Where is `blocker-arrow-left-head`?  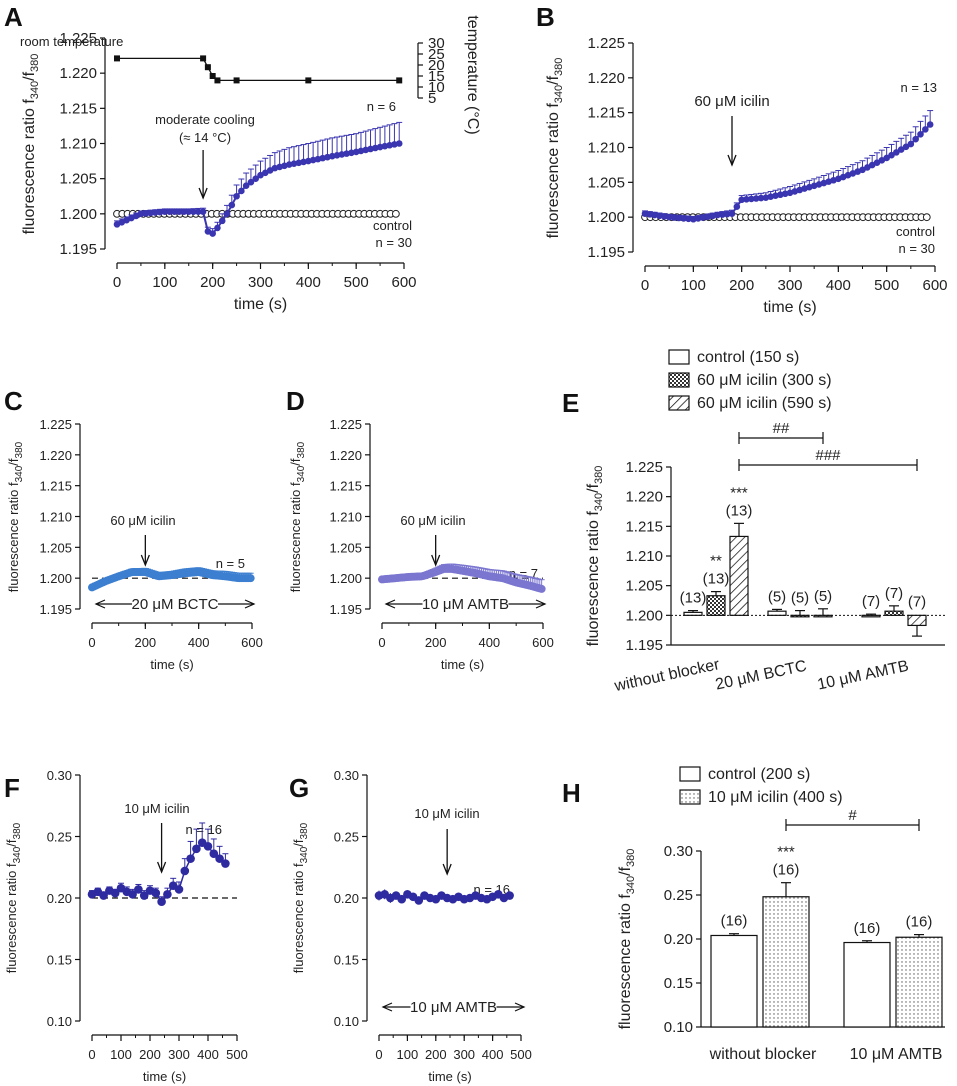
blocker-arrow-left-head is located at coordinates (387, 1007).